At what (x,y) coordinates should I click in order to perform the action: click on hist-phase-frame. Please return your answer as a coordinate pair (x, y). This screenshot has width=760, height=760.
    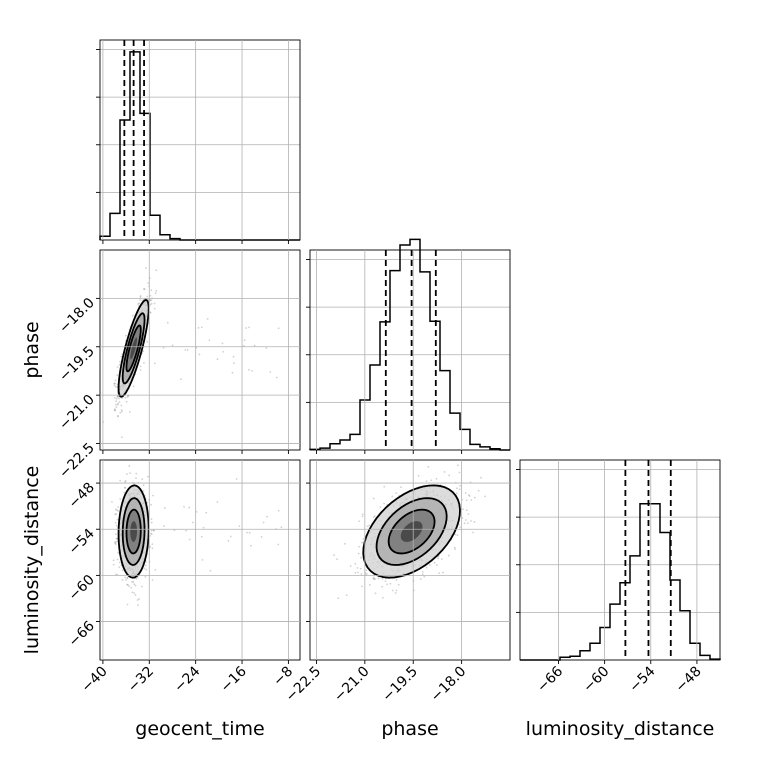
    Looking at the image, I should click on (410, 350).